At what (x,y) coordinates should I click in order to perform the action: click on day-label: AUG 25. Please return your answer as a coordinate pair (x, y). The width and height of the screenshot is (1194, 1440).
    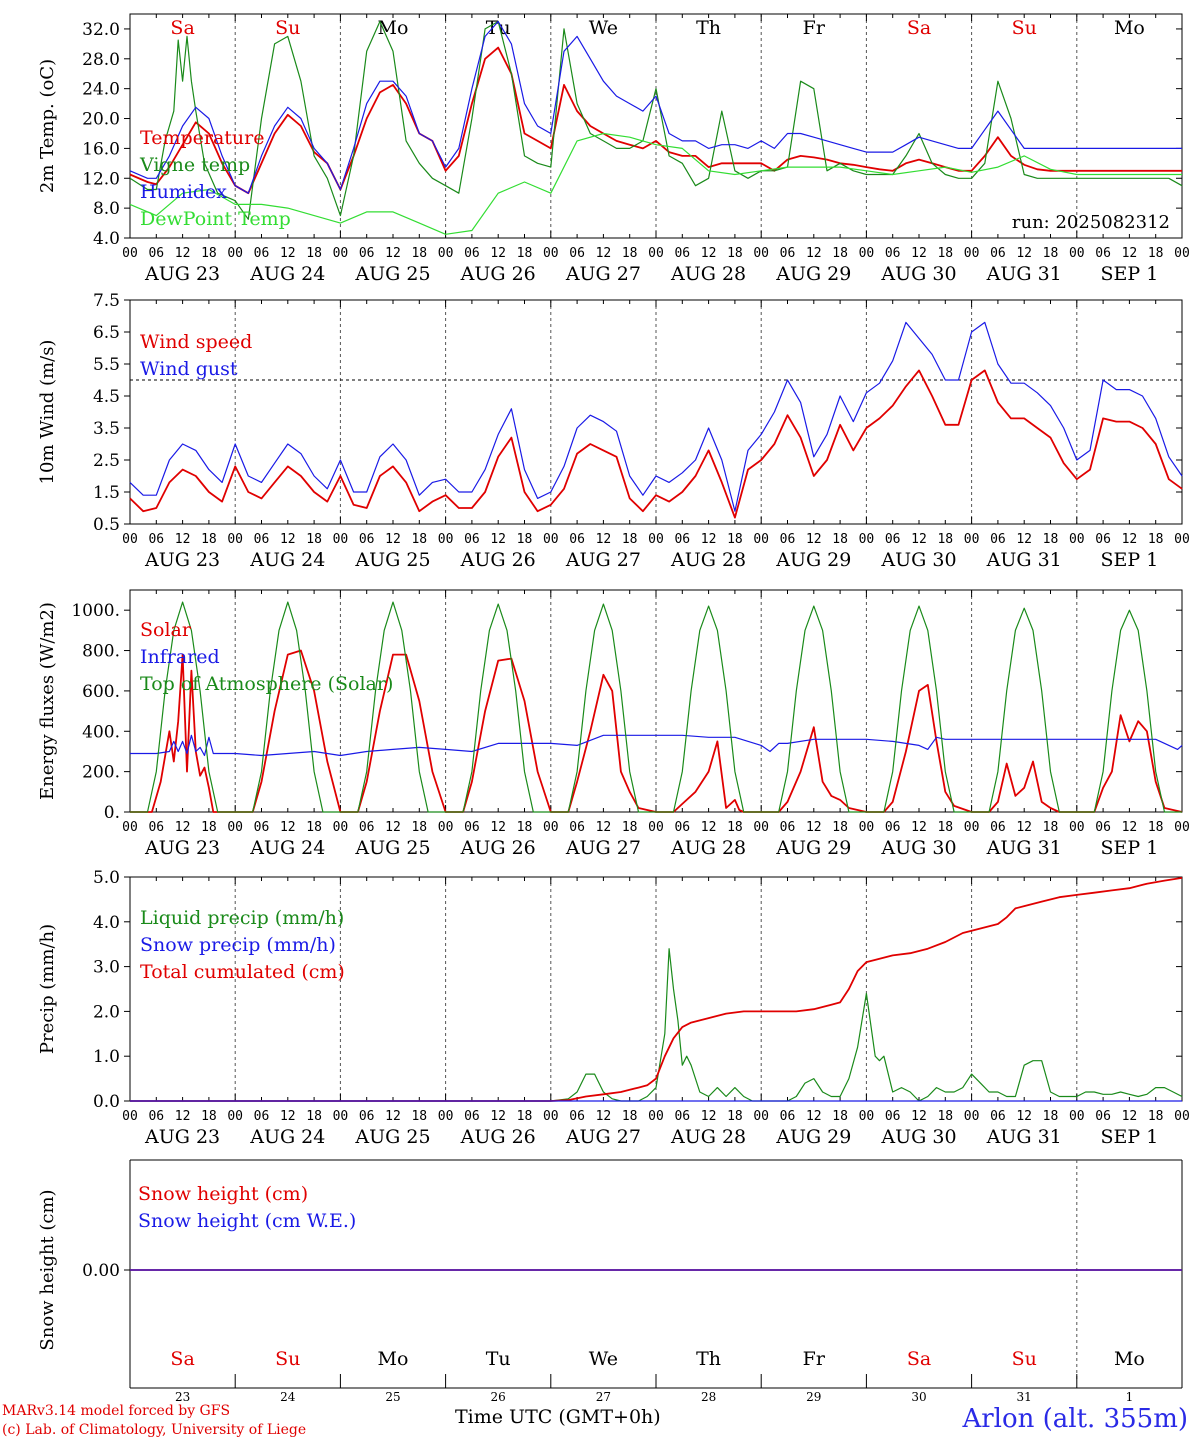
    Looking at the image, I should click on (392, 560).